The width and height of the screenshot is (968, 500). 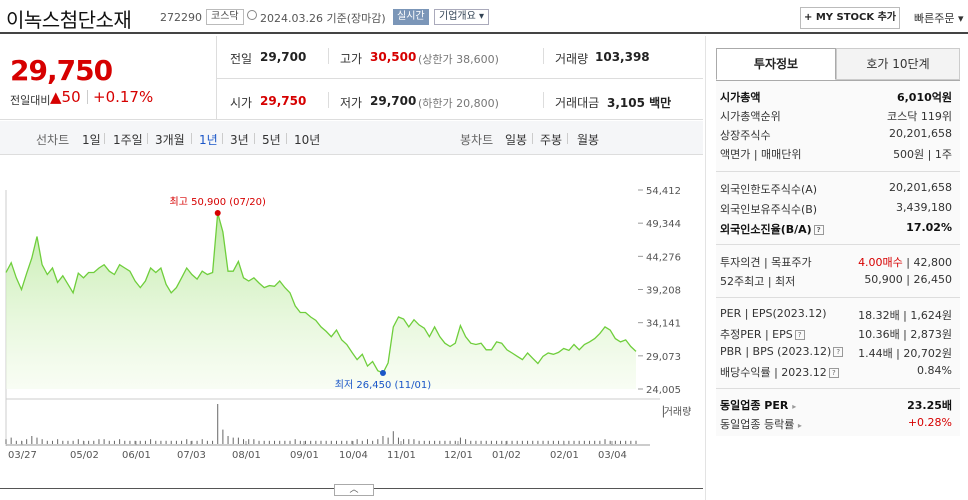 I want to click on x-tick-label: 07/03, so click(x=191, y=455).